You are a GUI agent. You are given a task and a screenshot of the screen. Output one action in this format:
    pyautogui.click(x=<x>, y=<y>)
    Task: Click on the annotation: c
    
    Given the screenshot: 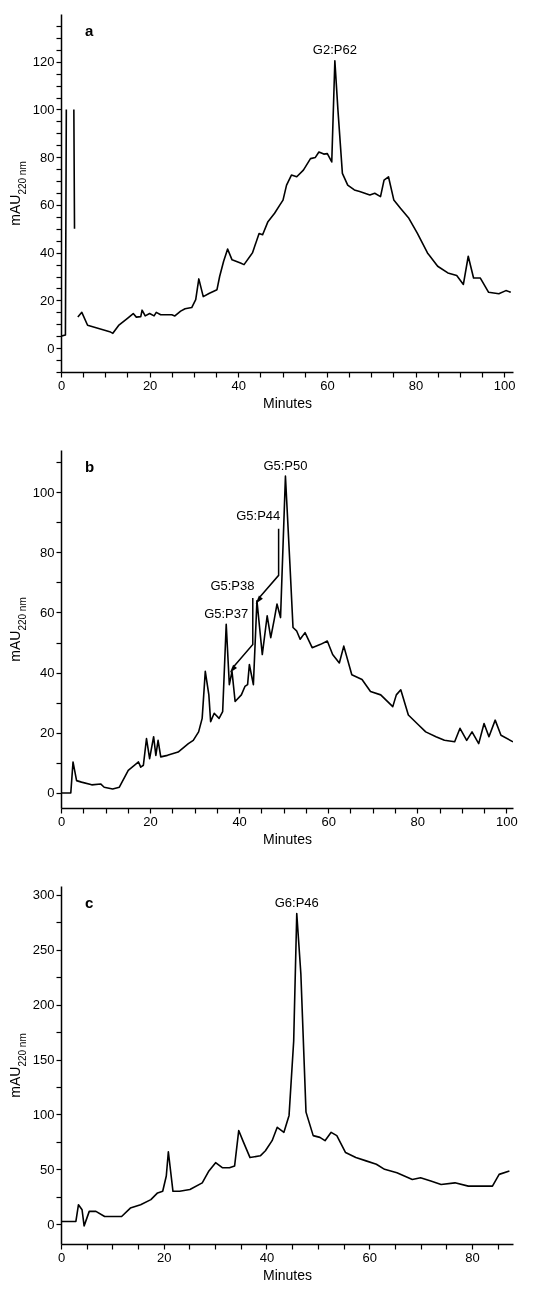 What is the action you would take?
    pyautogui.click(x=89, y=902)
    